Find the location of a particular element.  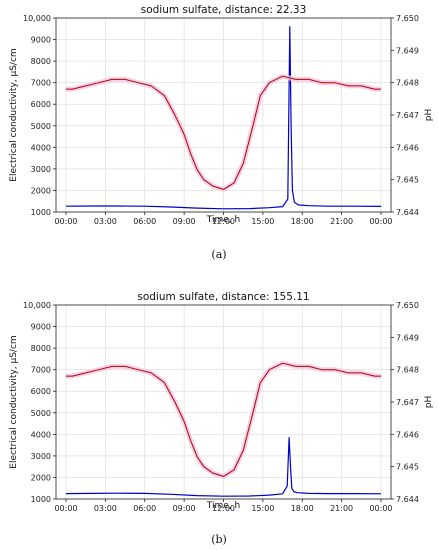

conductivity-series-line is located at coordinates (223, 467).